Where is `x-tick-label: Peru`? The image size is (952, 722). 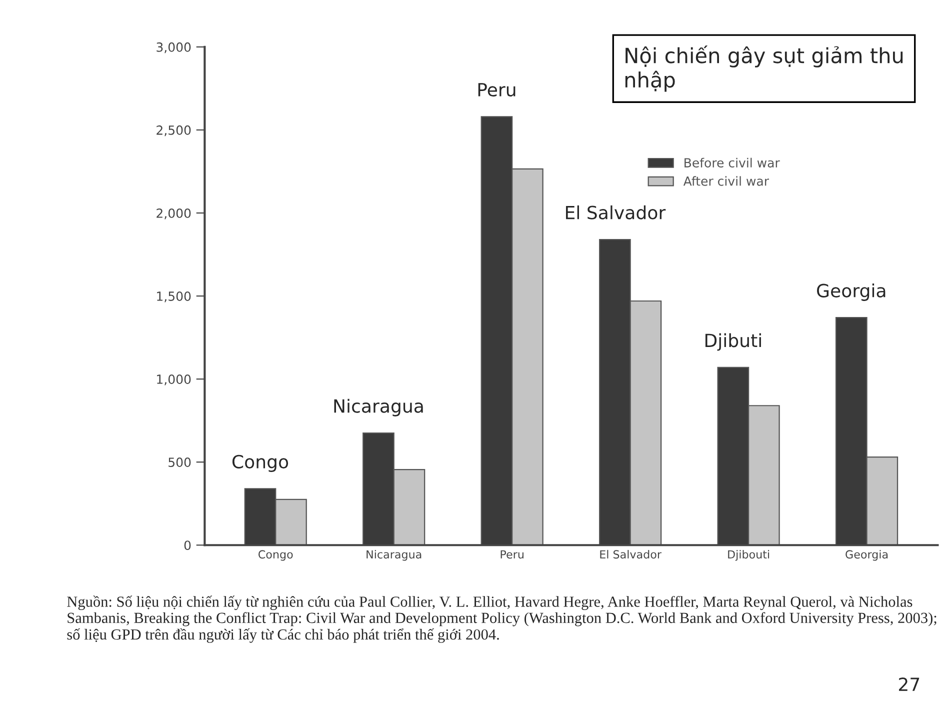 x-tick-label: Peru is located at coordinates (512, 554).